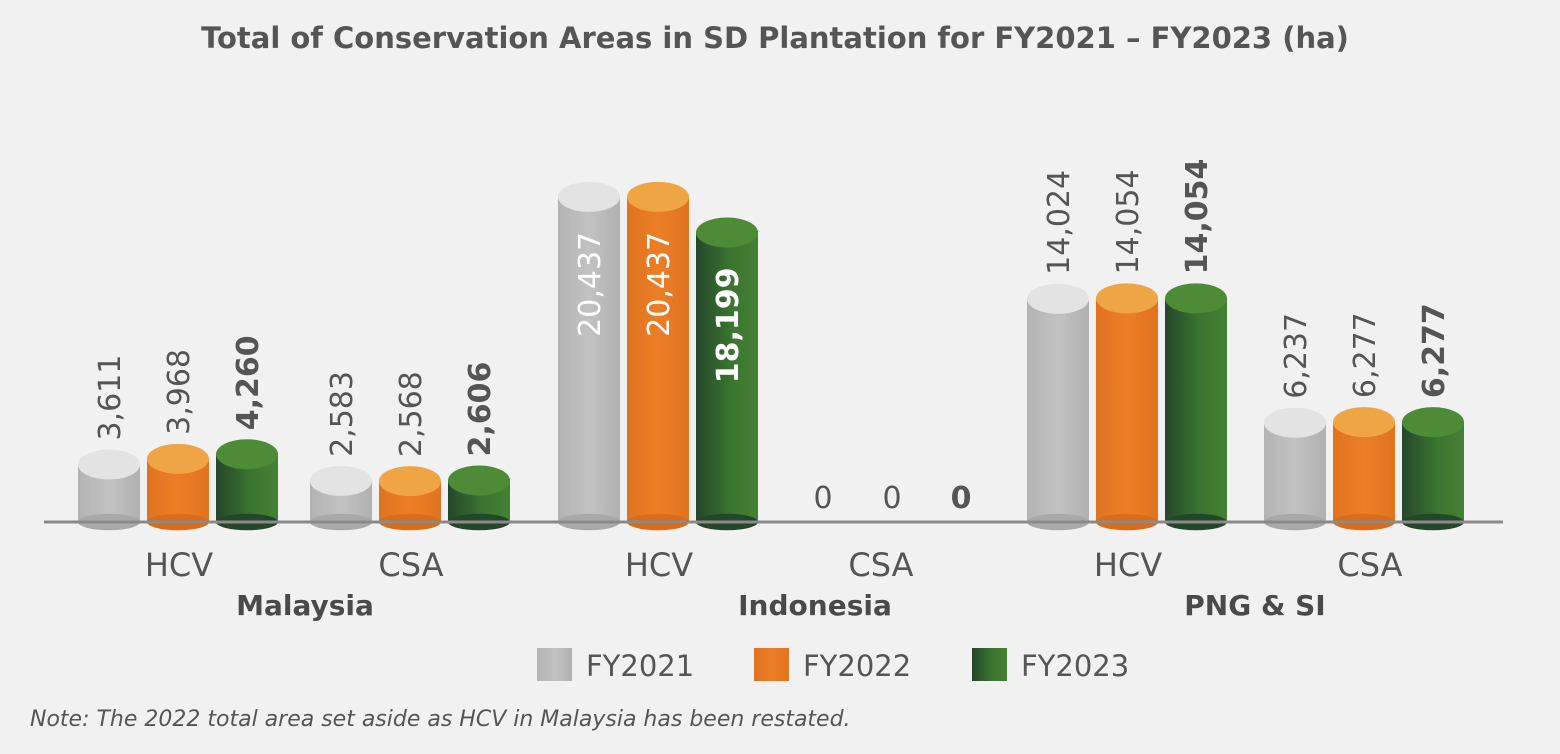 The image size is (1560, 754). What do you see at coordinates (1127, 298) in the screenshot?
I see `bar-png-si-hcv-fy2022-top` at bounding box center [1127, 298].